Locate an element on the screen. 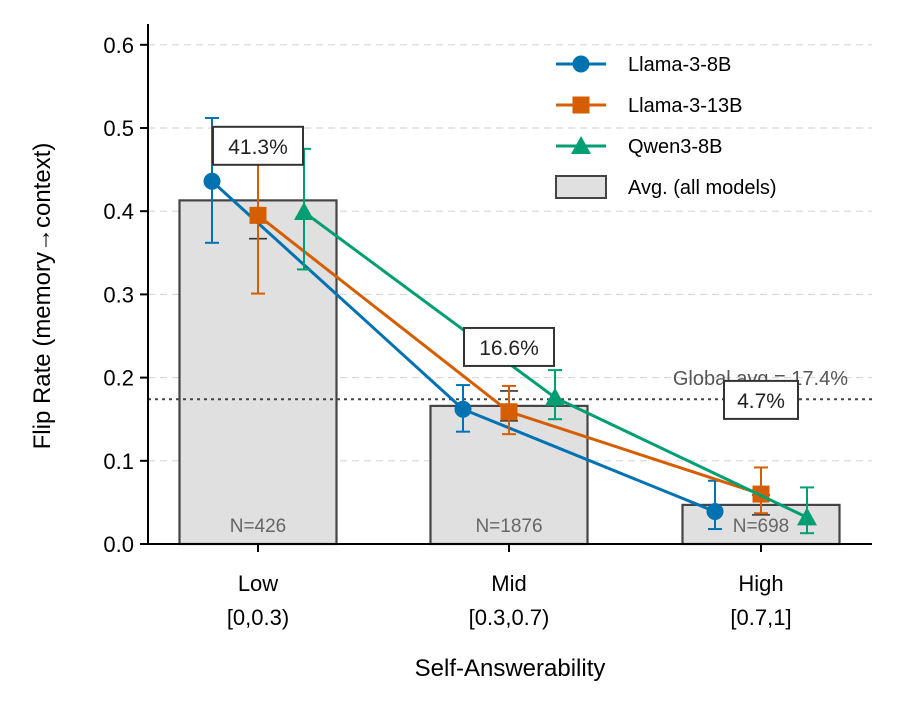 The image size is (898, 711). y-tick-label-0: 0.0 is located at coordinates (118, 544).